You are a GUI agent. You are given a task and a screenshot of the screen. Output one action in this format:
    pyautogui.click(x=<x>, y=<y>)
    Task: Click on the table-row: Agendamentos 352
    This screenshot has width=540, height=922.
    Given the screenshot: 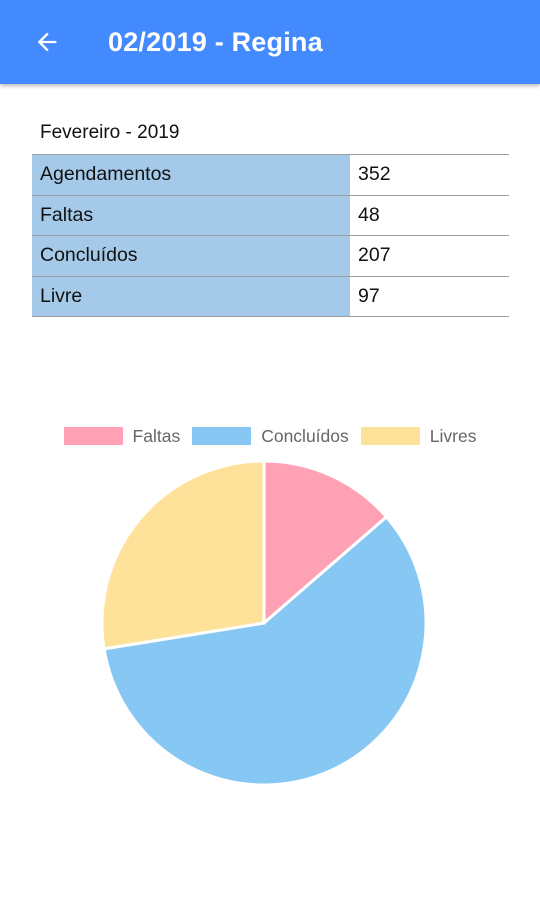 What is the action you would take?
    pyautogui.click(x=270, y=175)
    